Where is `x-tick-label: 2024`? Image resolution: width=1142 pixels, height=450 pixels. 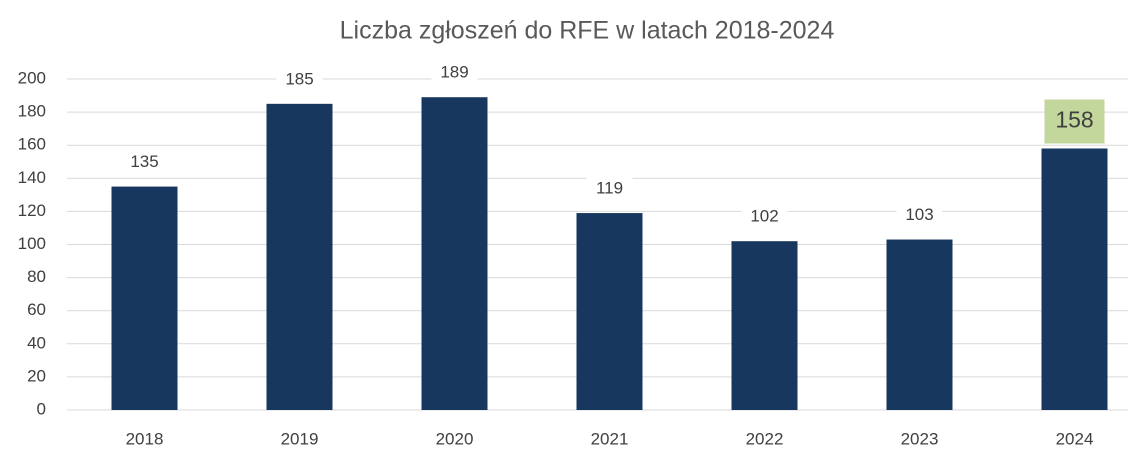 x-tick-label: 2024 is located at coordinates (1075, 438).